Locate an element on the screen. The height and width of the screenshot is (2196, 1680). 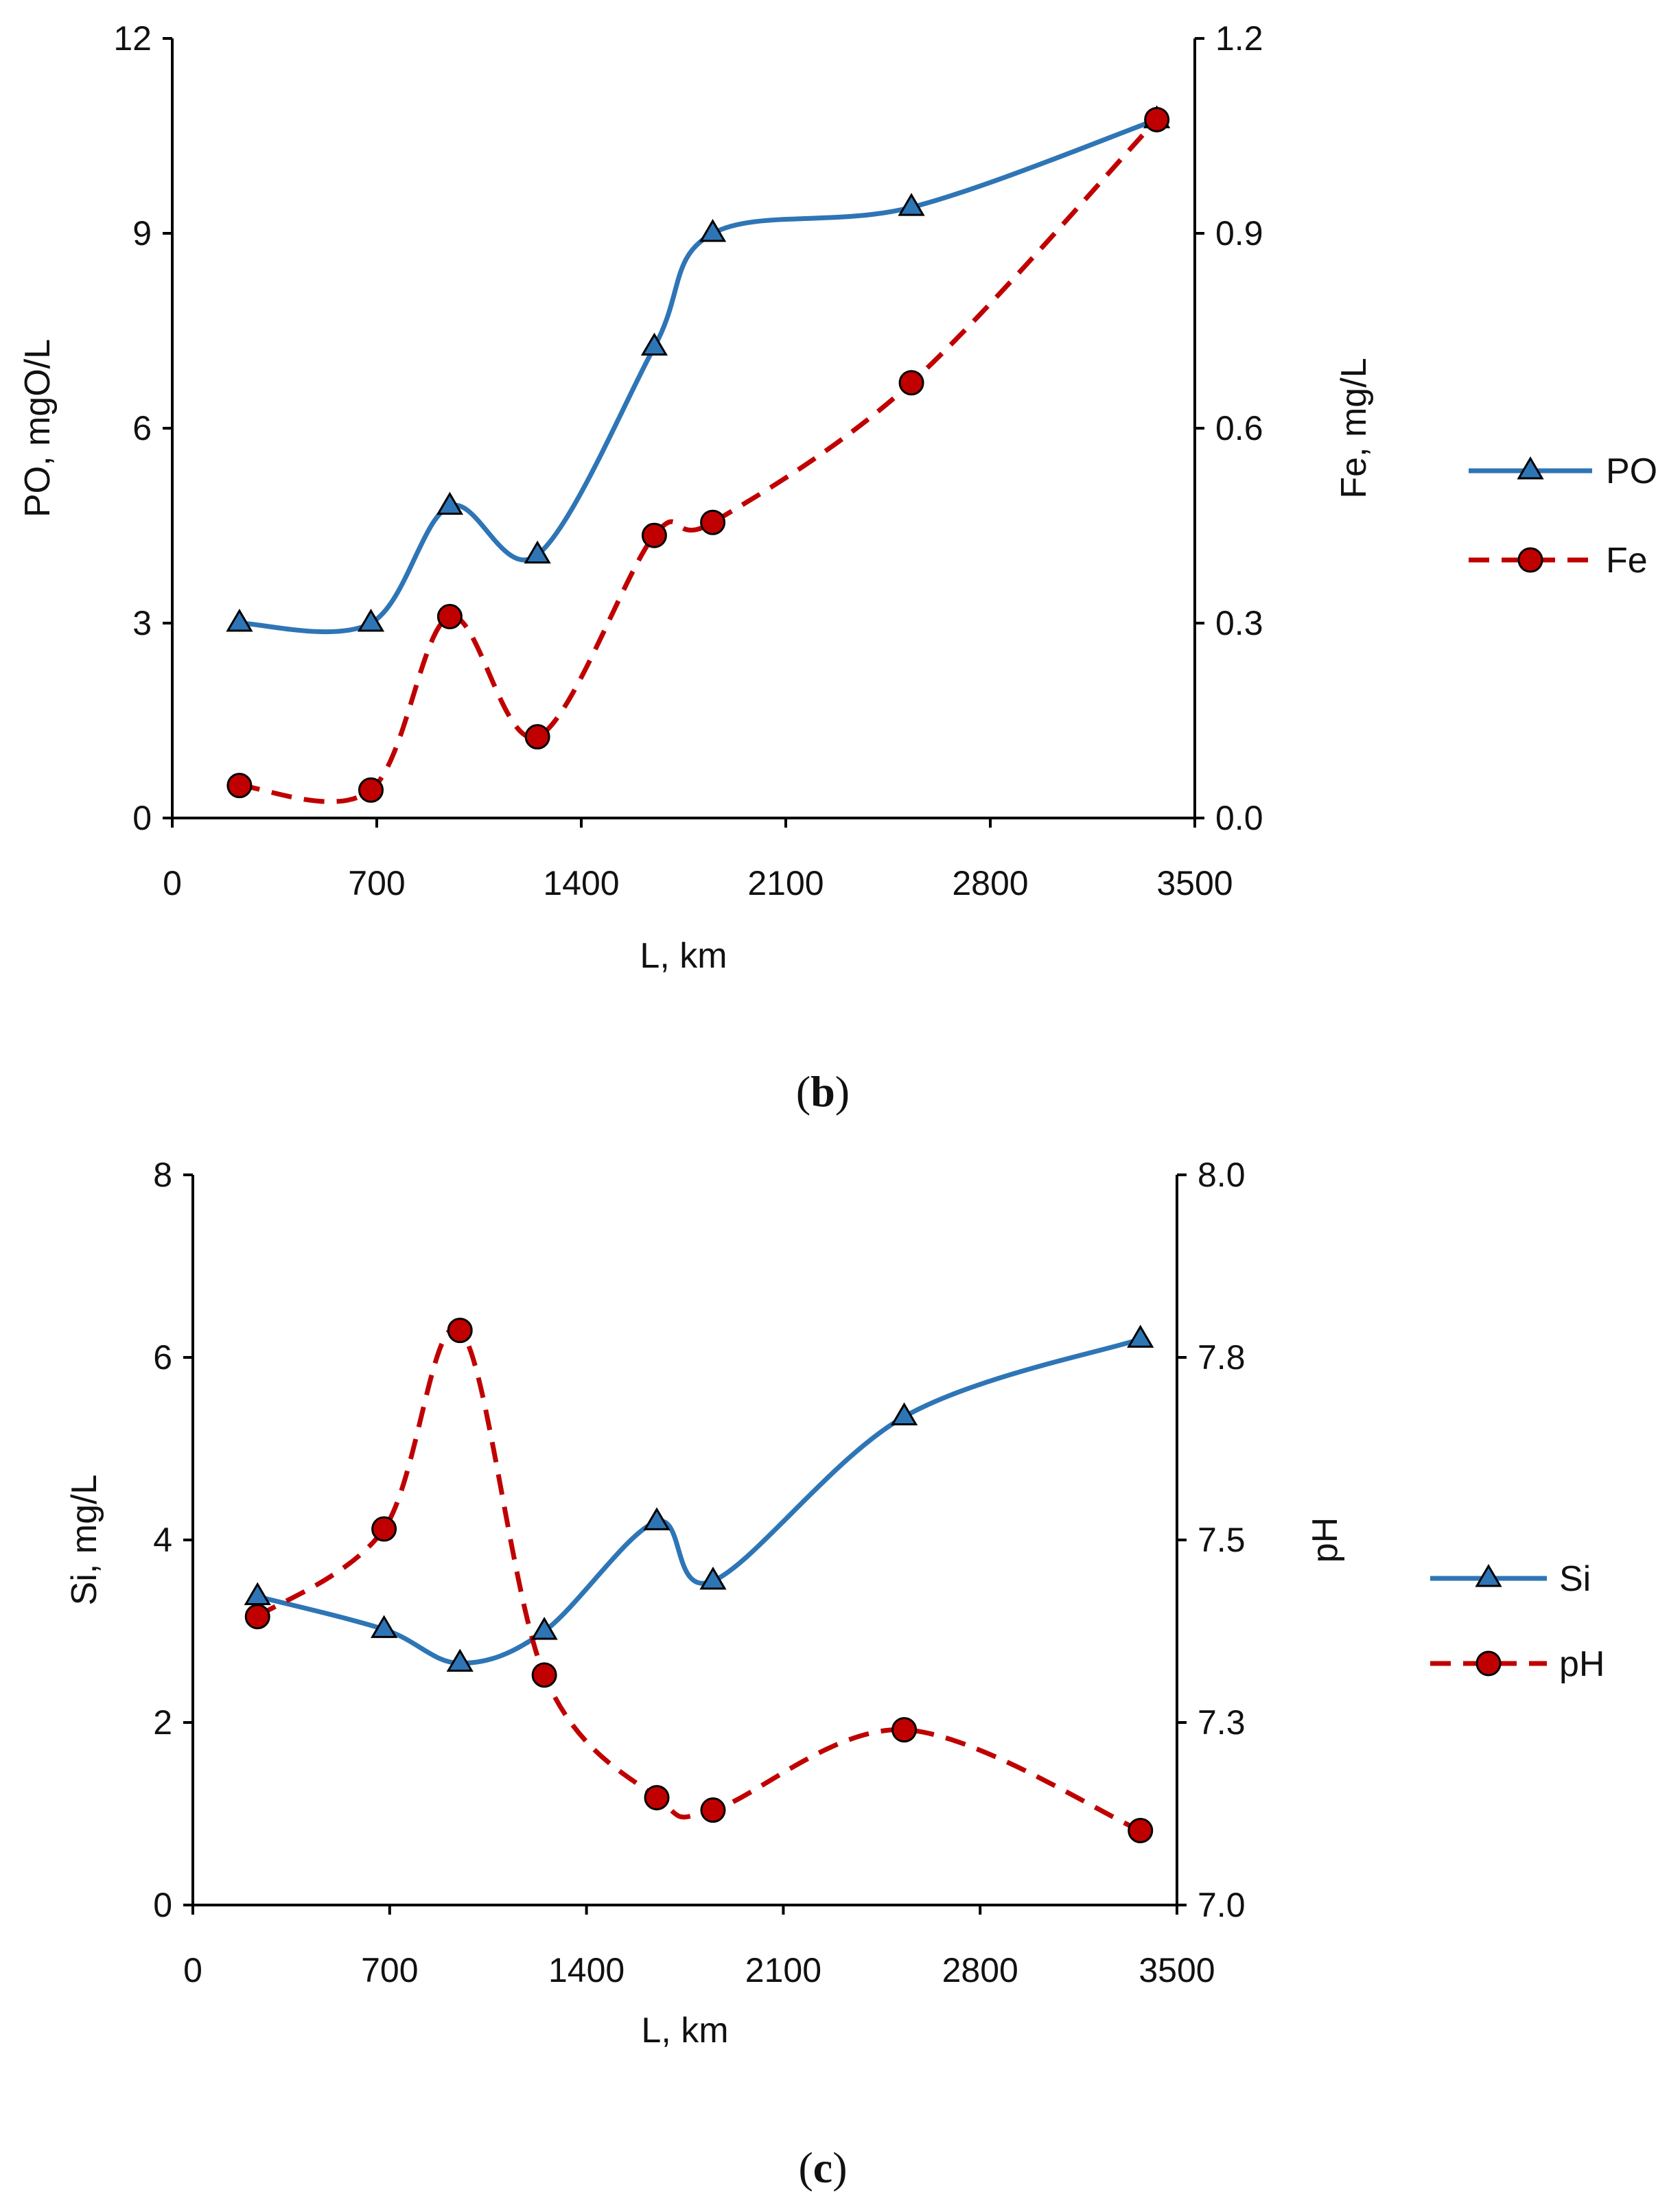
right-tick-label: 1.2 is located at coordinates (1239, 38).